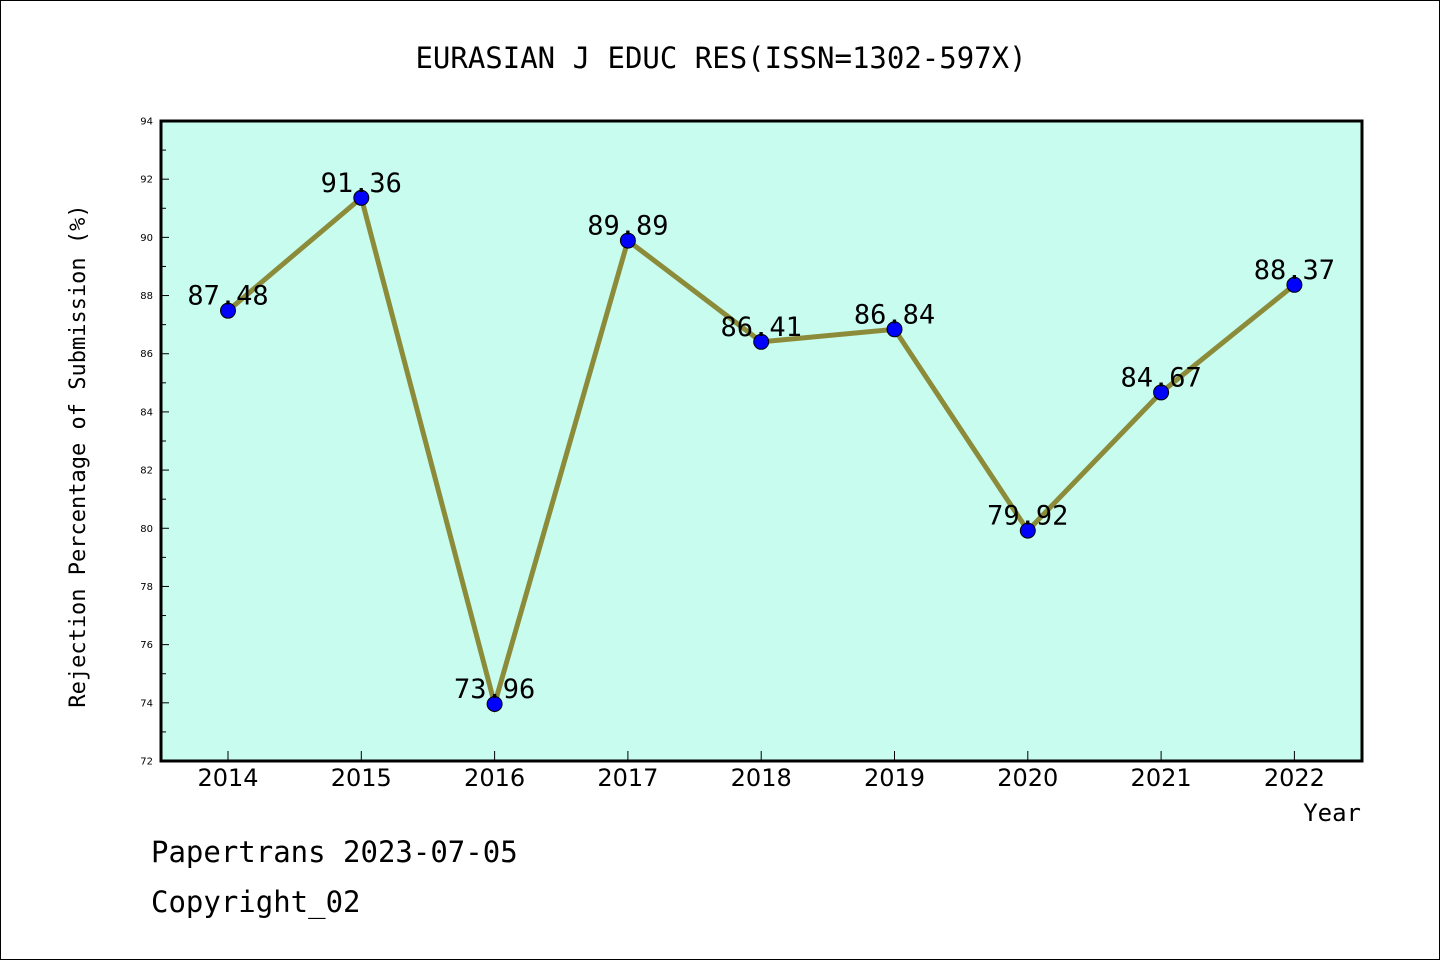 The width and height of the screenshot is (1440, 960). Describe the element at coordinates (146, 296) in the screenshot. I see `y-tick-label: 88` at that location.